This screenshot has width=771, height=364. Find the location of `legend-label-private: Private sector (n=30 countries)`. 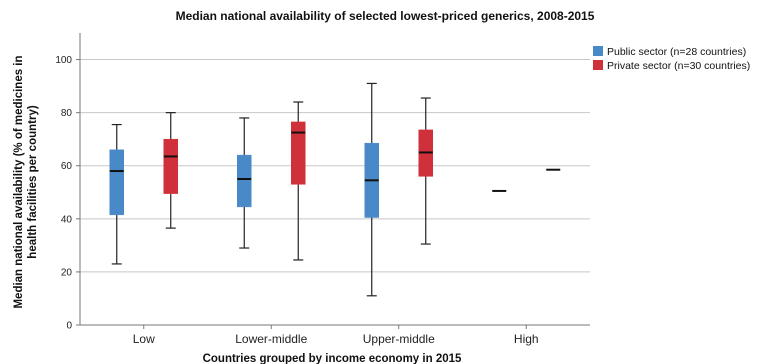

legend-label-private: Private sector (n=30 countries) is located at coordinates (678, 66).